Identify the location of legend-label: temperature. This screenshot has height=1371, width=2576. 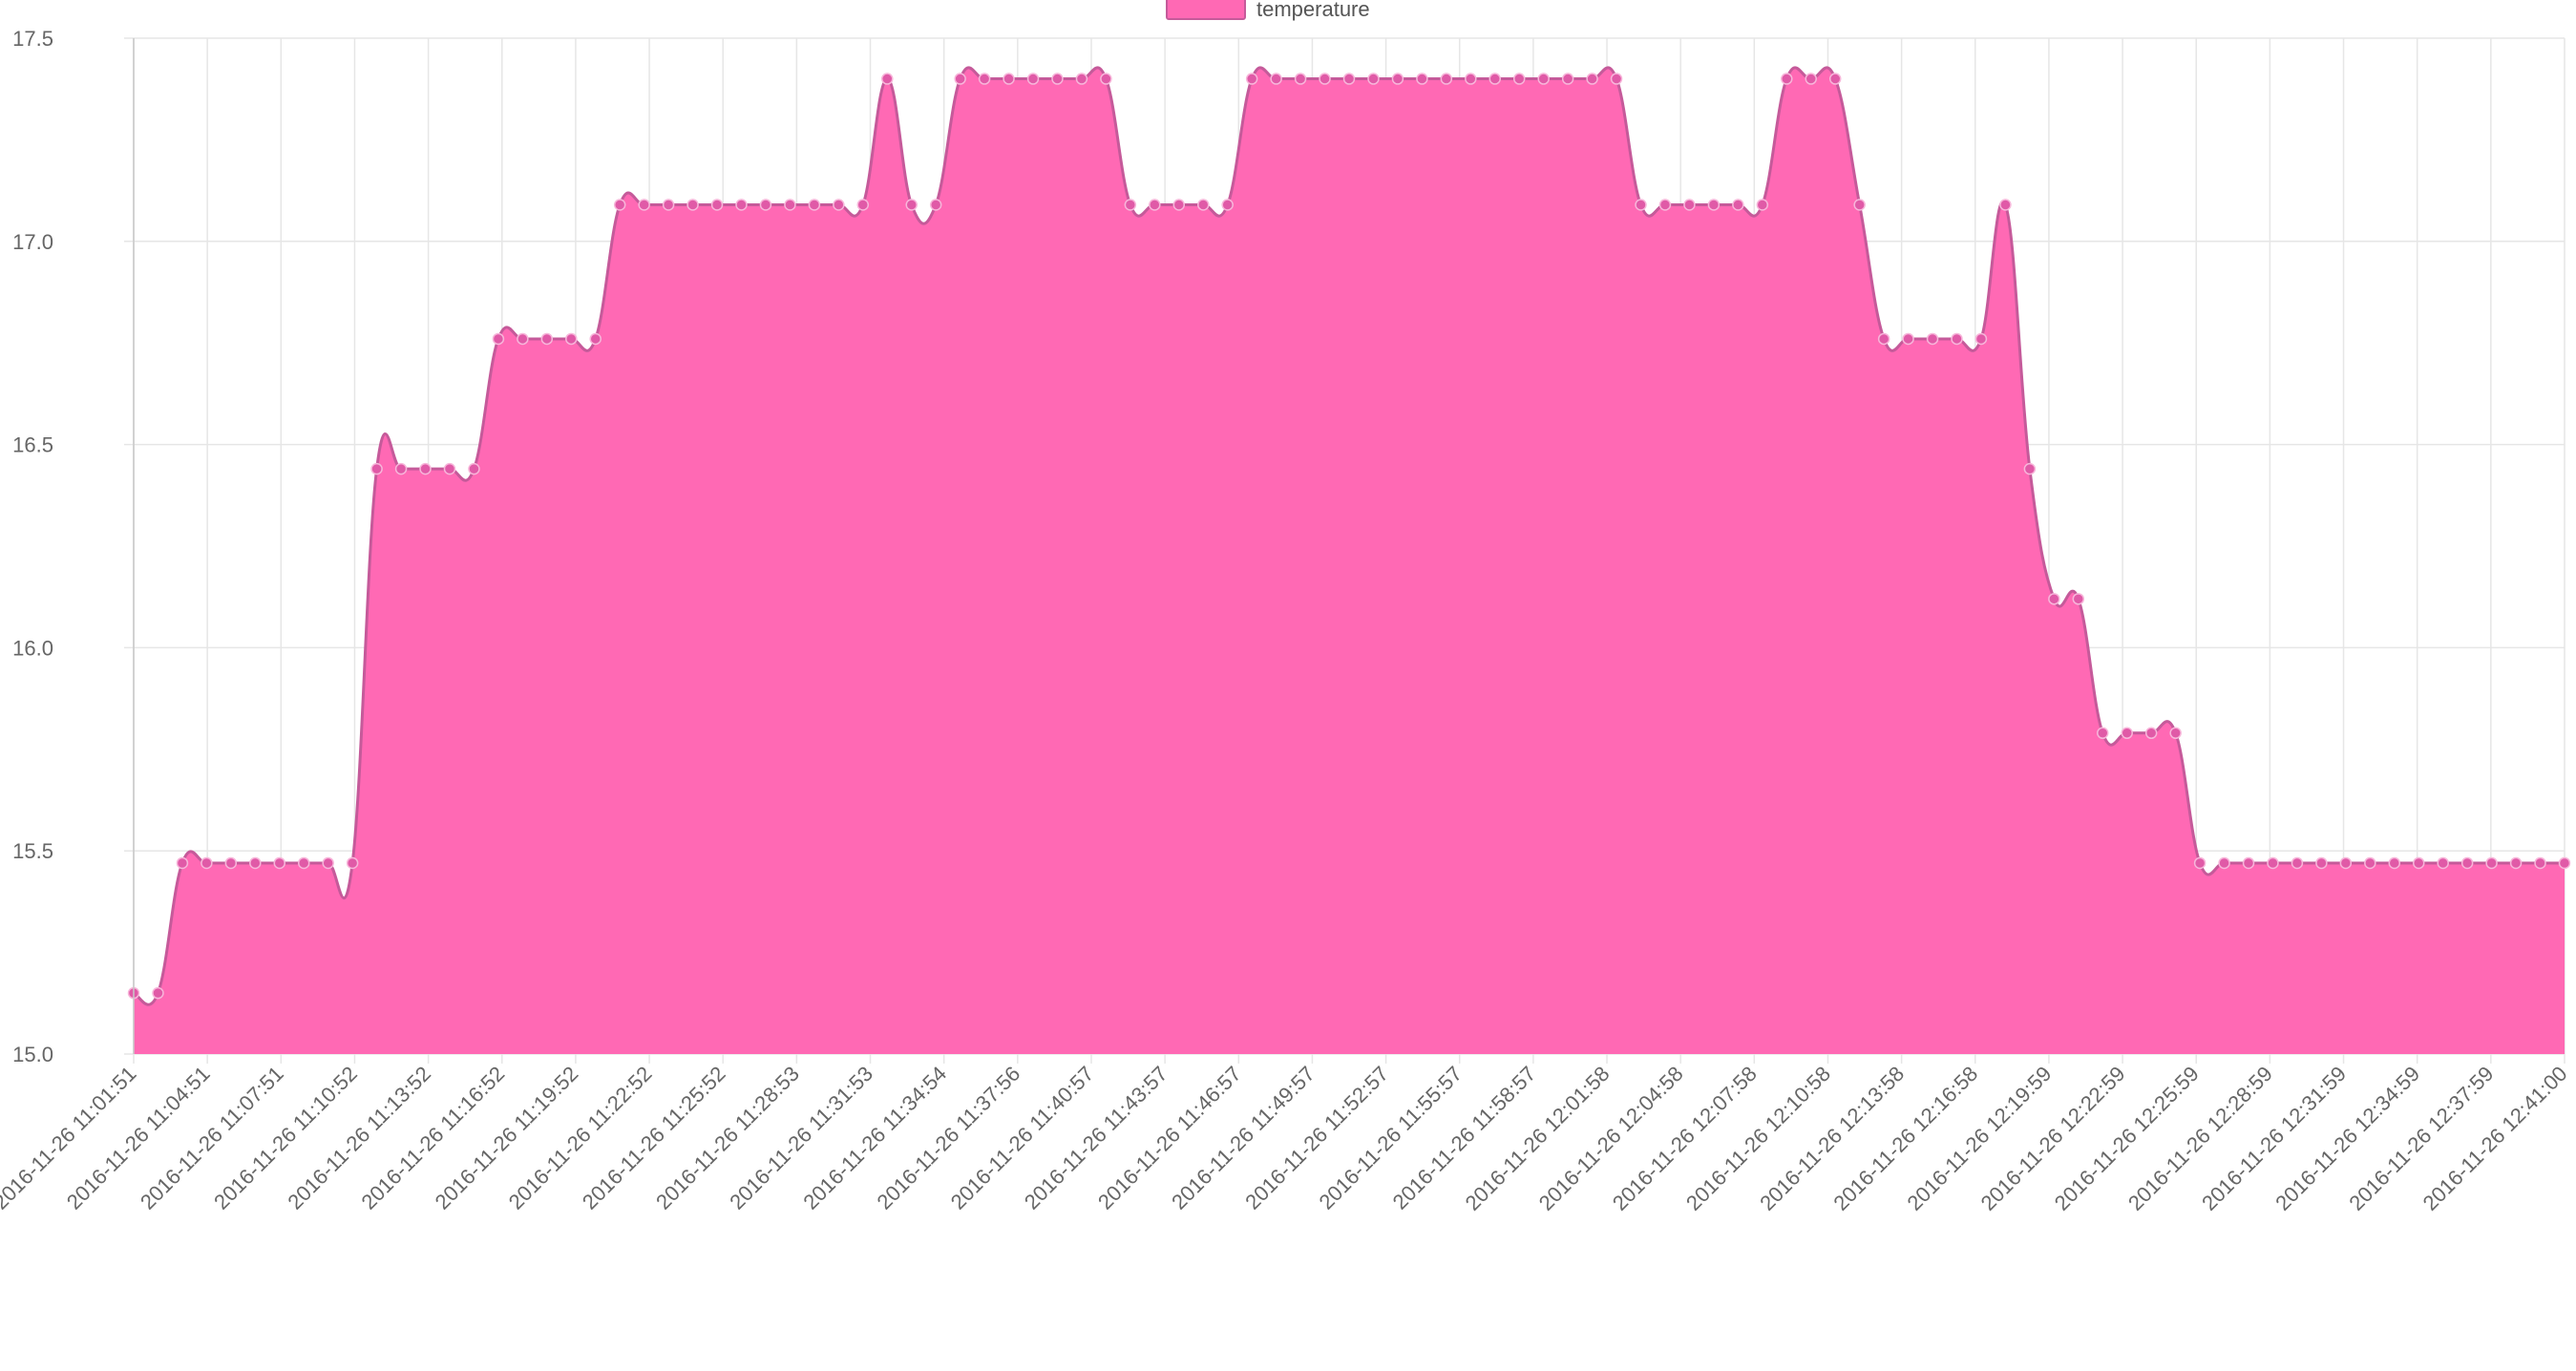
(1313, 11).